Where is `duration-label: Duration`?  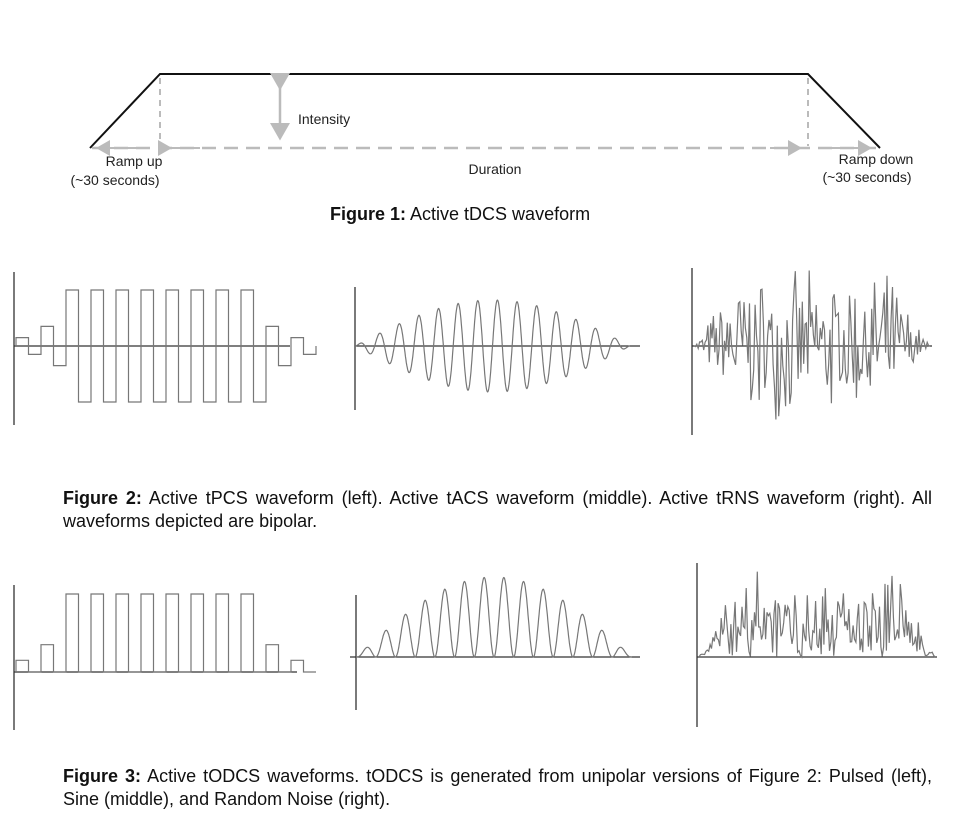 duration-label: Duration is located at coordinates (495, 169).